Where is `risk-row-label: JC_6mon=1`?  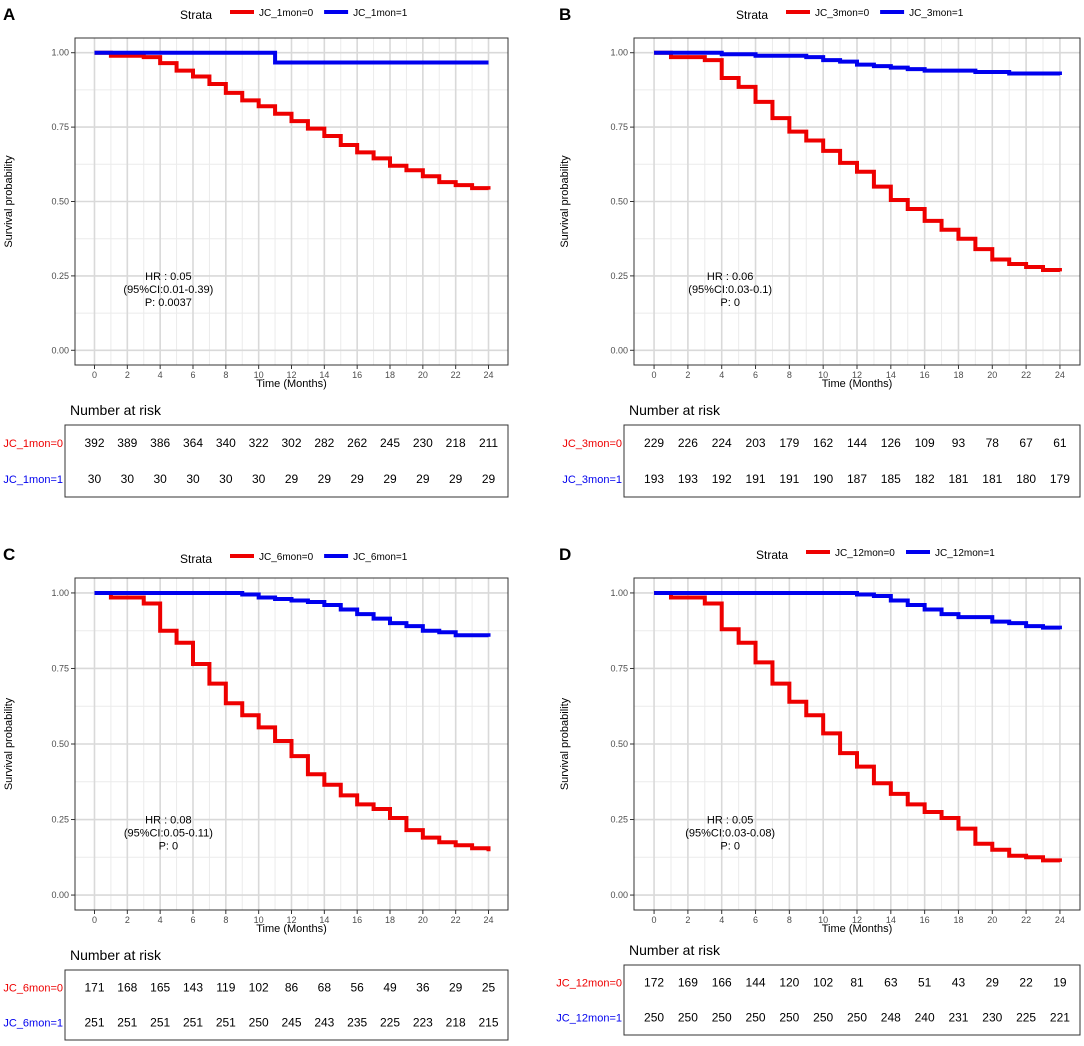 risk-row-label: JC_6mon=1 is located at coordinates (33, 1024).